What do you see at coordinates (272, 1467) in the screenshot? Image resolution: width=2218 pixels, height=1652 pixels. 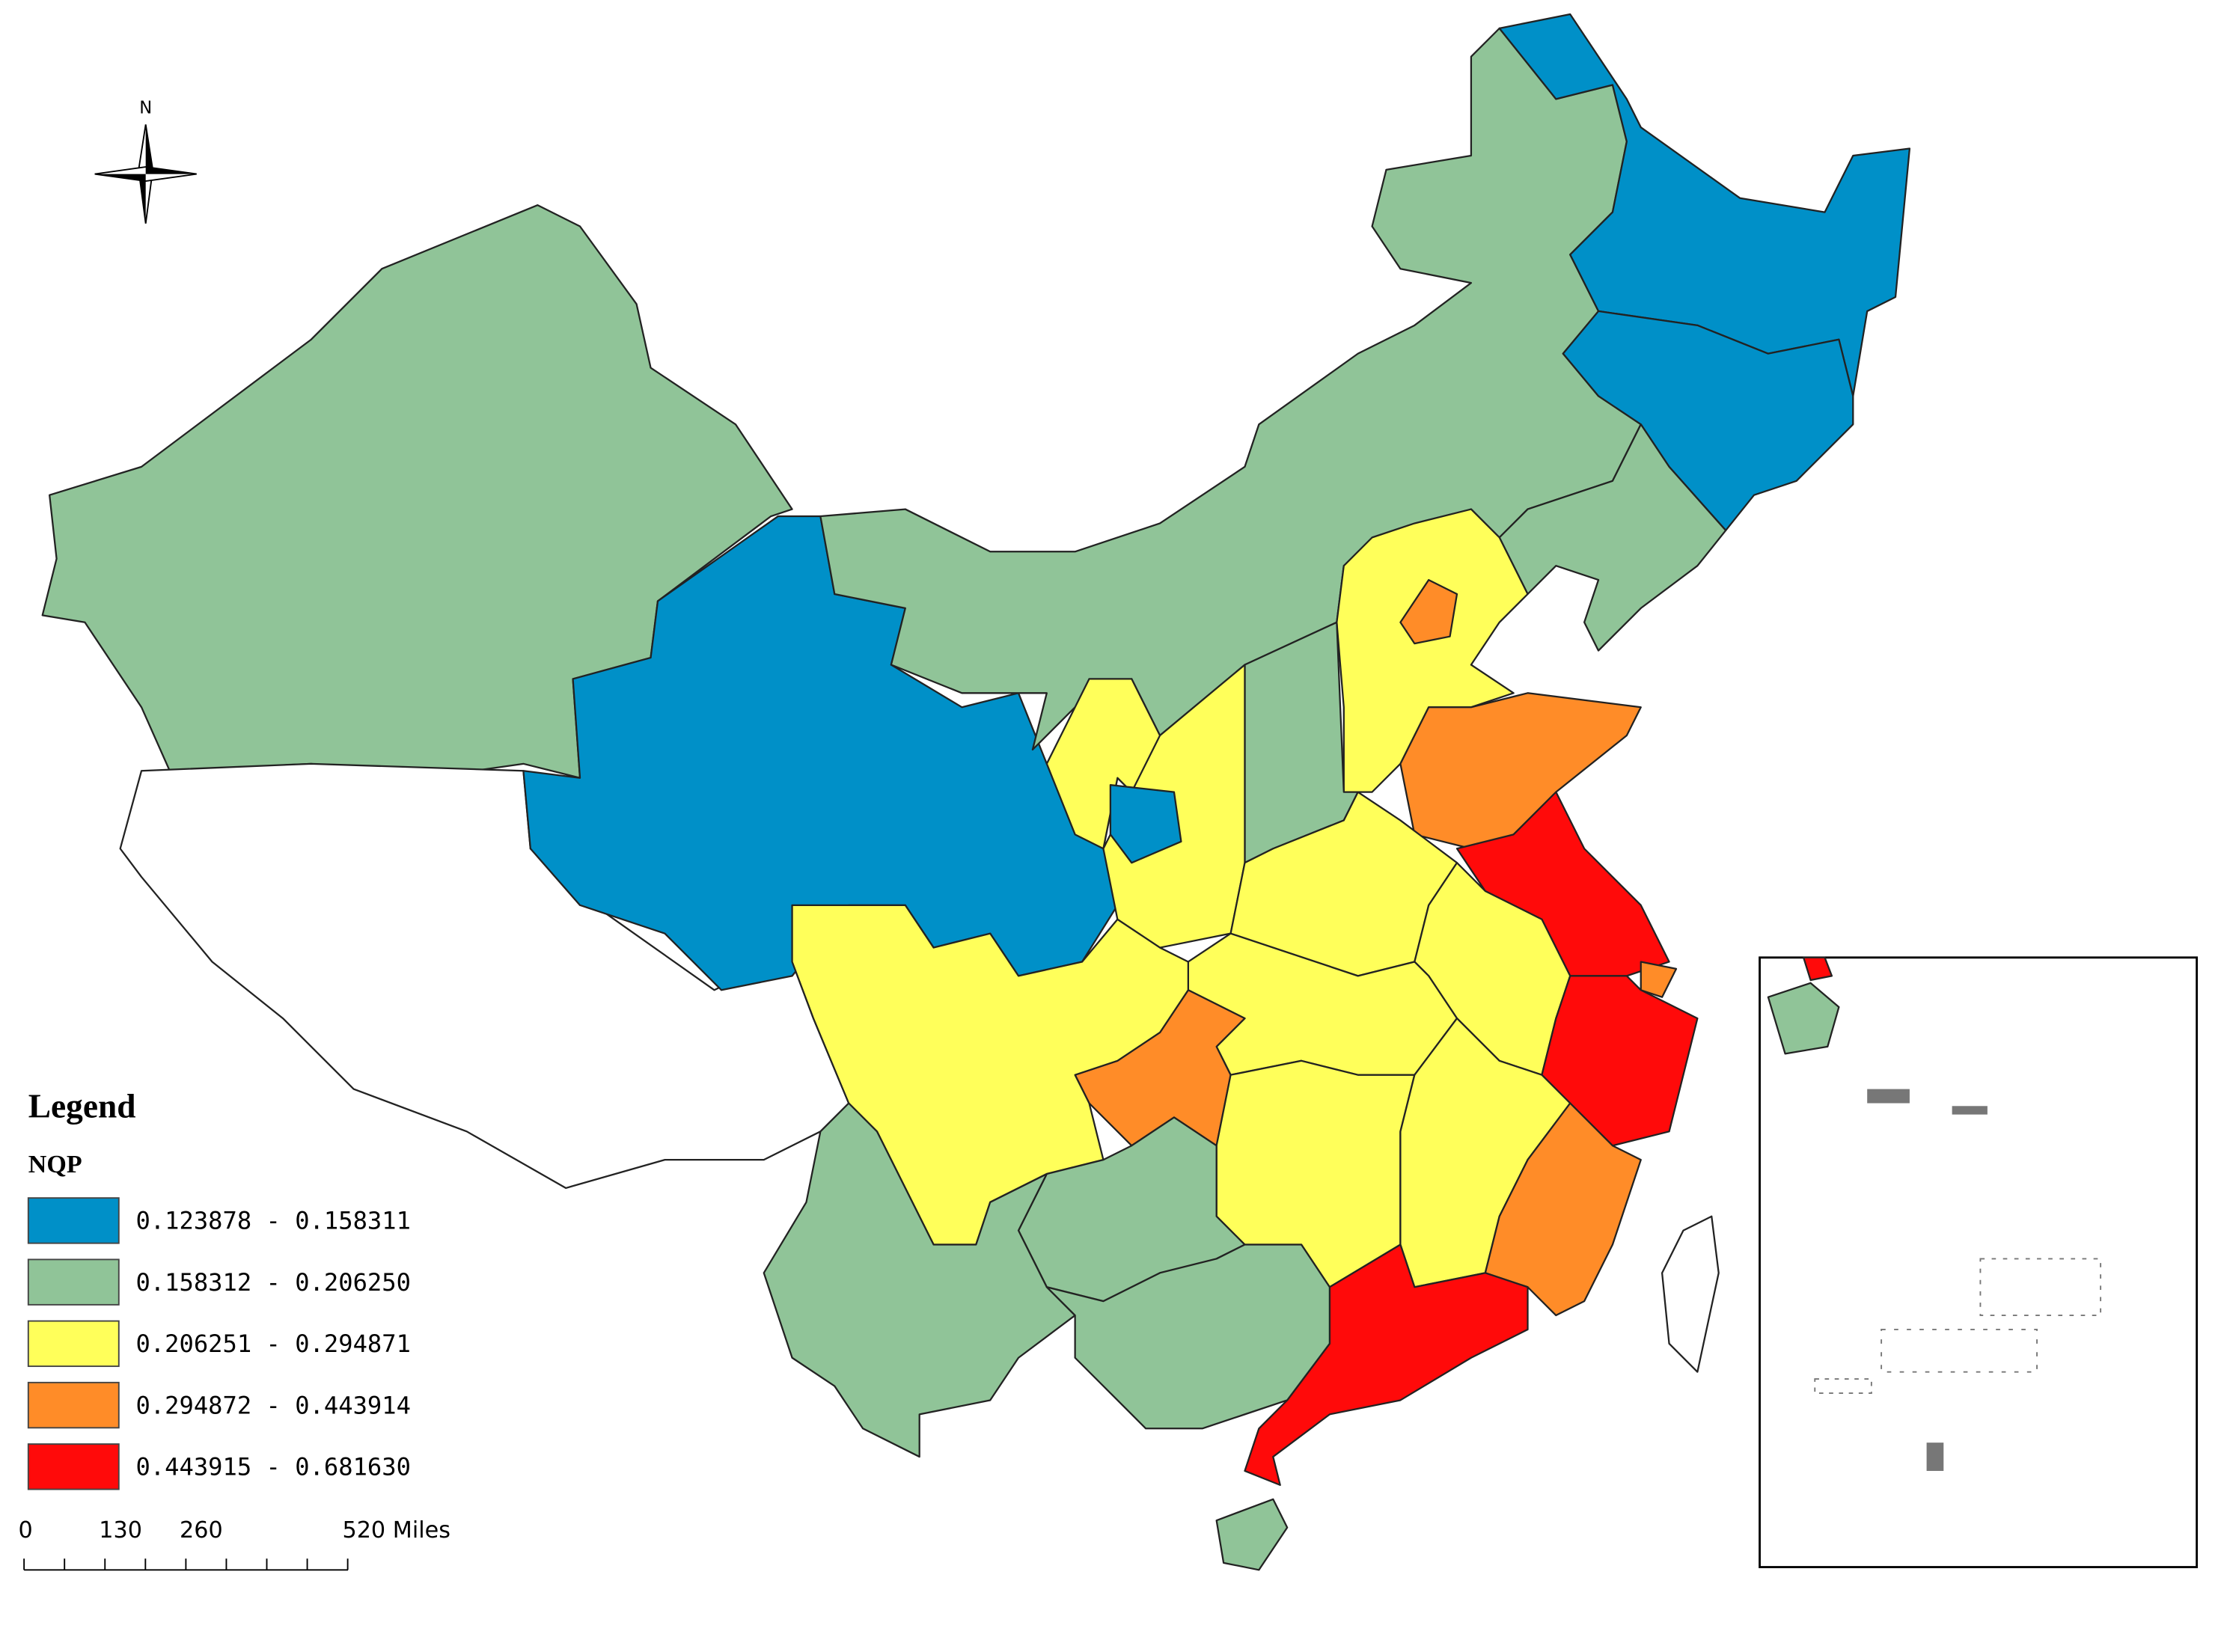 I see `legend-label: 0.443915 - 0.681630` at bounding box center [272, 1467].